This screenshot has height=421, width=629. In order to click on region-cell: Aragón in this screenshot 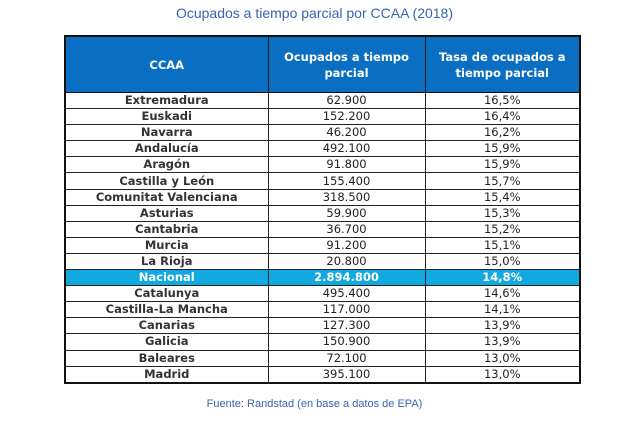, I will do `click(166, 165)`.